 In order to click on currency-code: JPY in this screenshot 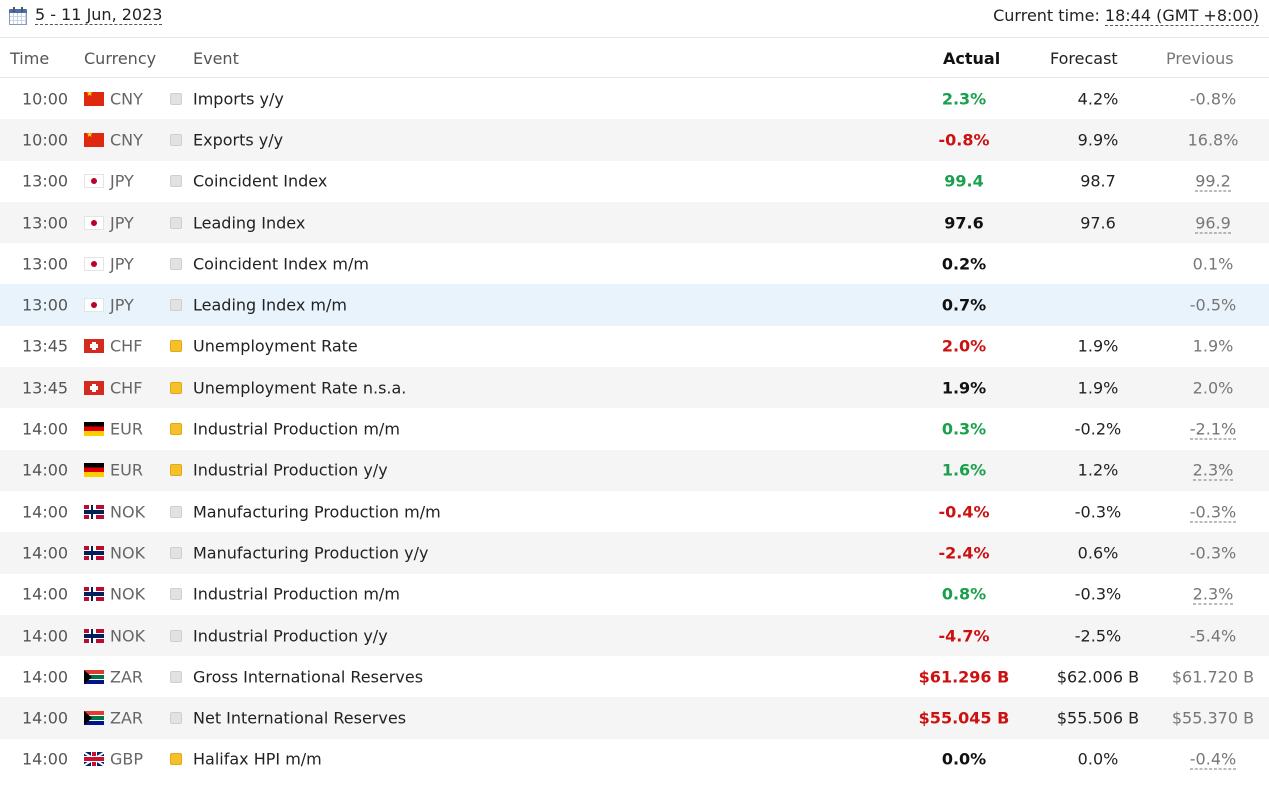, I will do `click(122, 305)`.